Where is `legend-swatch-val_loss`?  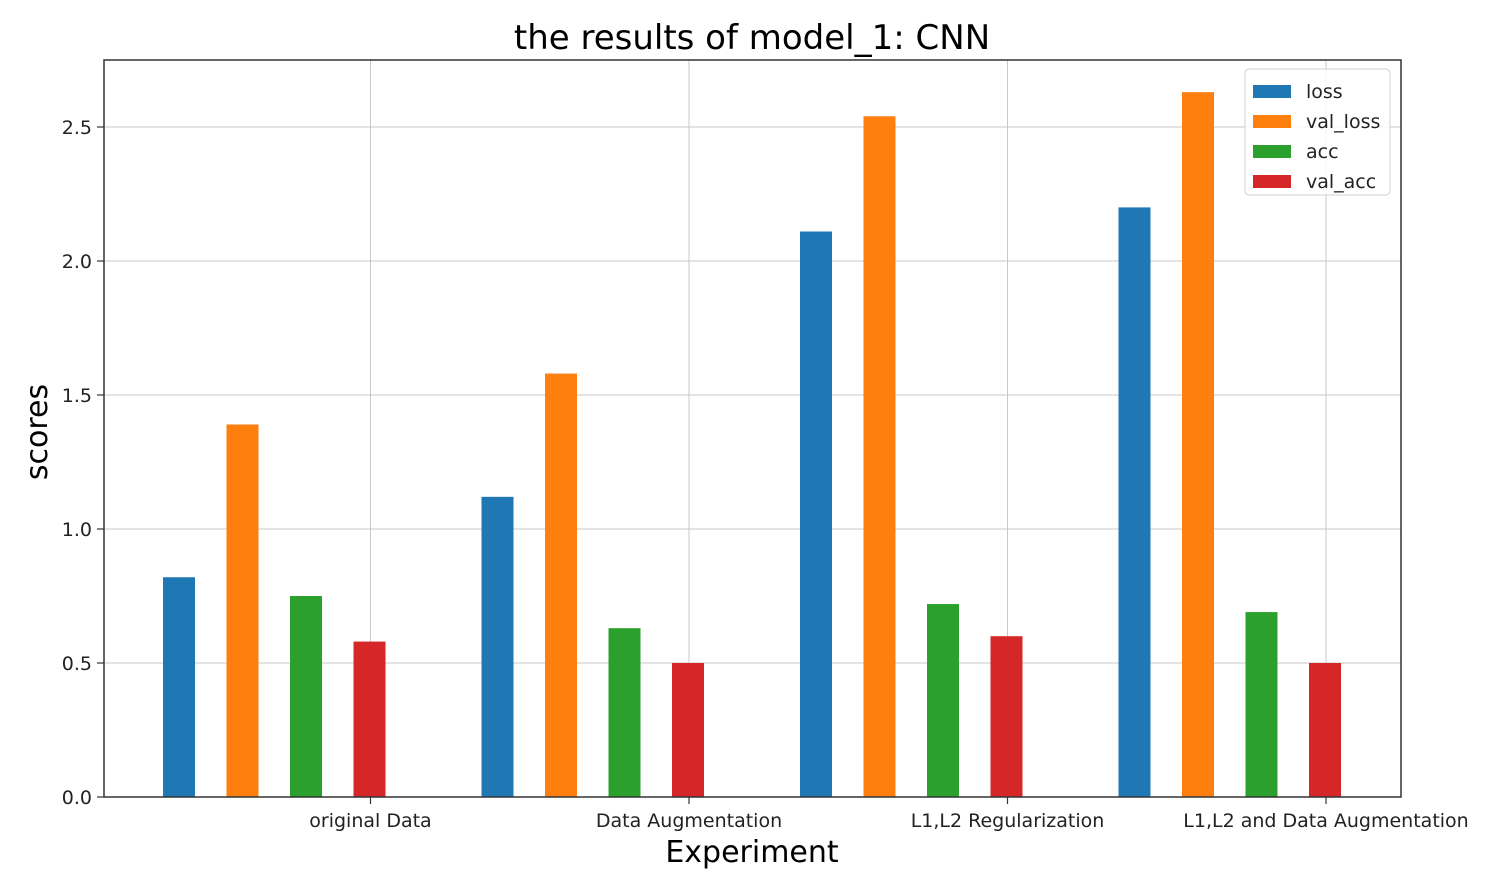 legend-swatch-val_loss is located at coordinates (1272, 121).